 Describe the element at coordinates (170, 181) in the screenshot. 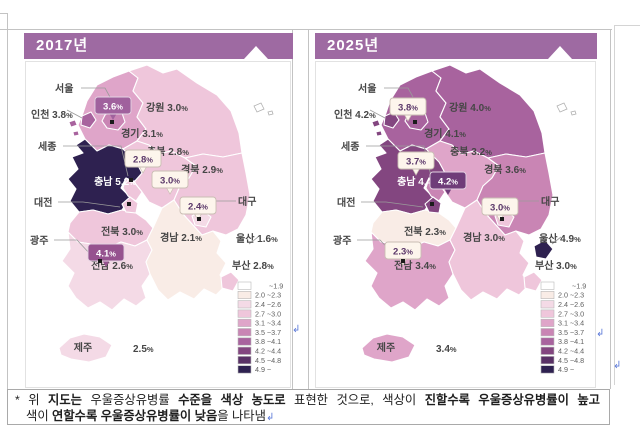

I see `callout-value-daejeon: 3.0%` at that location.